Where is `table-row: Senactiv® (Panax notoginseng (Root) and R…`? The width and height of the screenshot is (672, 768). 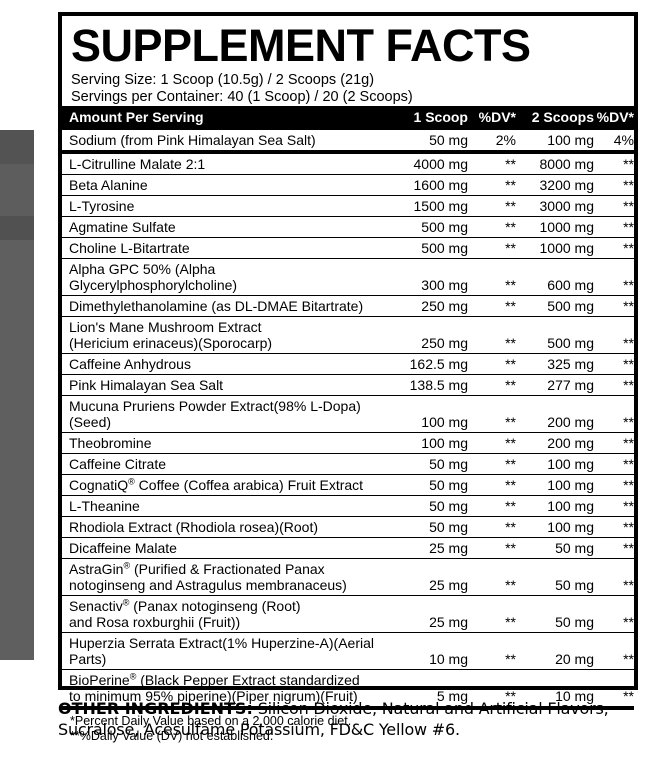 table-row: Senactiv® (Panax notoginseng (Root) and R… is located at coordinates (348, 614).